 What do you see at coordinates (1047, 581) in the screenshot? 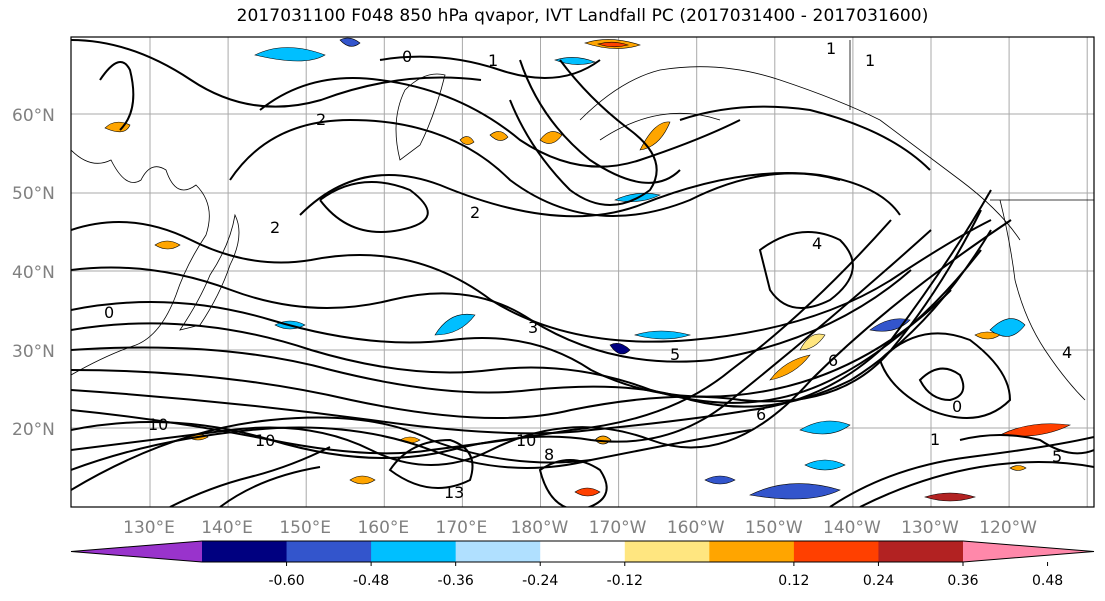
I see `colorbar-tick-label: 0.48` at bounding box center [1047, 581].